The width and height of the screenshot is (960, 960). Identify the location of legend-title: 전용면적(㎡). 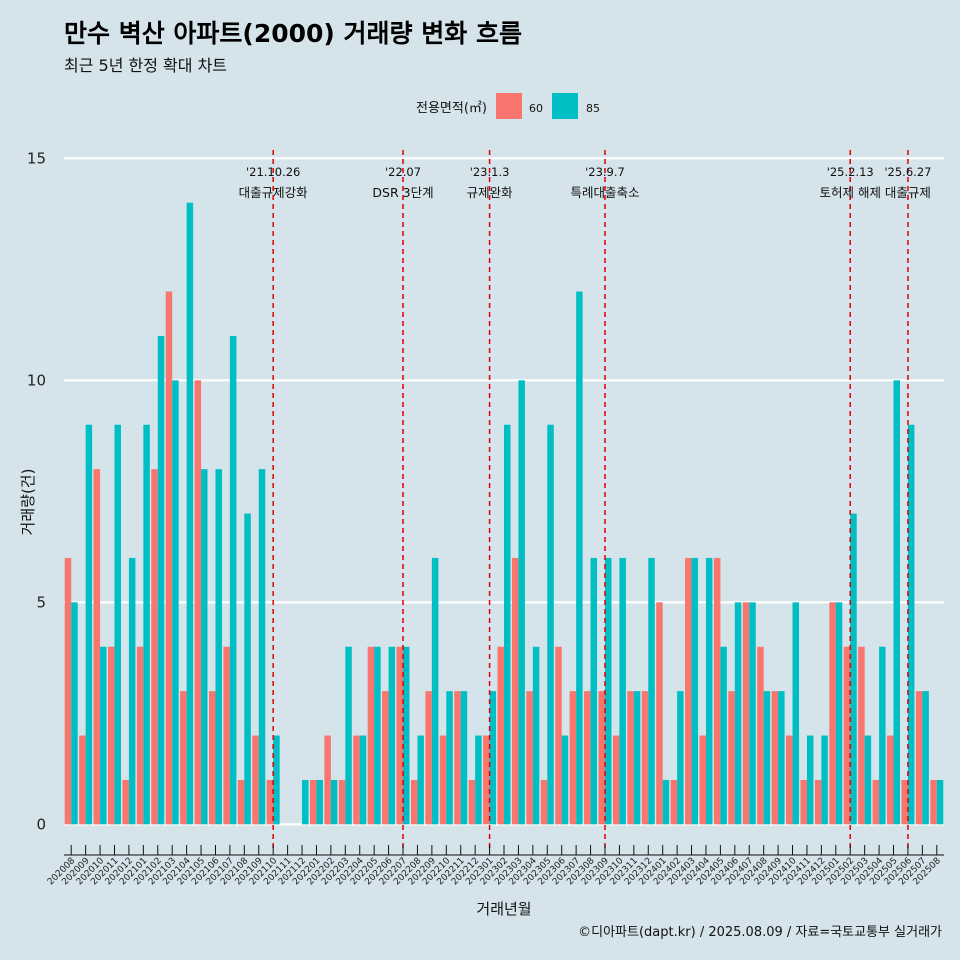
(451, 108).